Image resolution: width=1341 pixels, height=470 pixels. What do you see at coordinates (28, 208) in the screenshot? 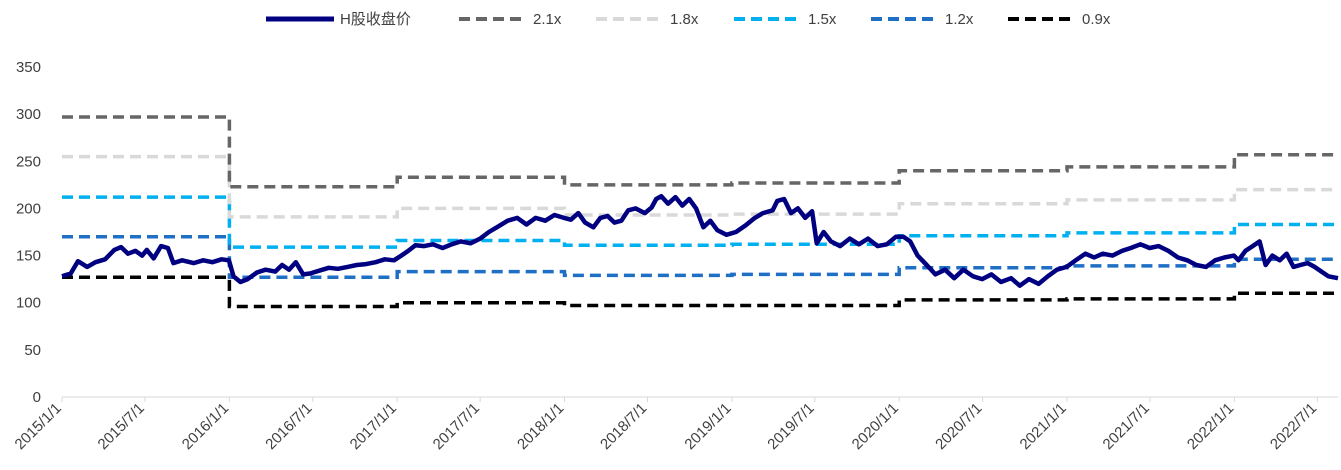
I see `y-tick-label: 200` at bounding box center [28, 208].